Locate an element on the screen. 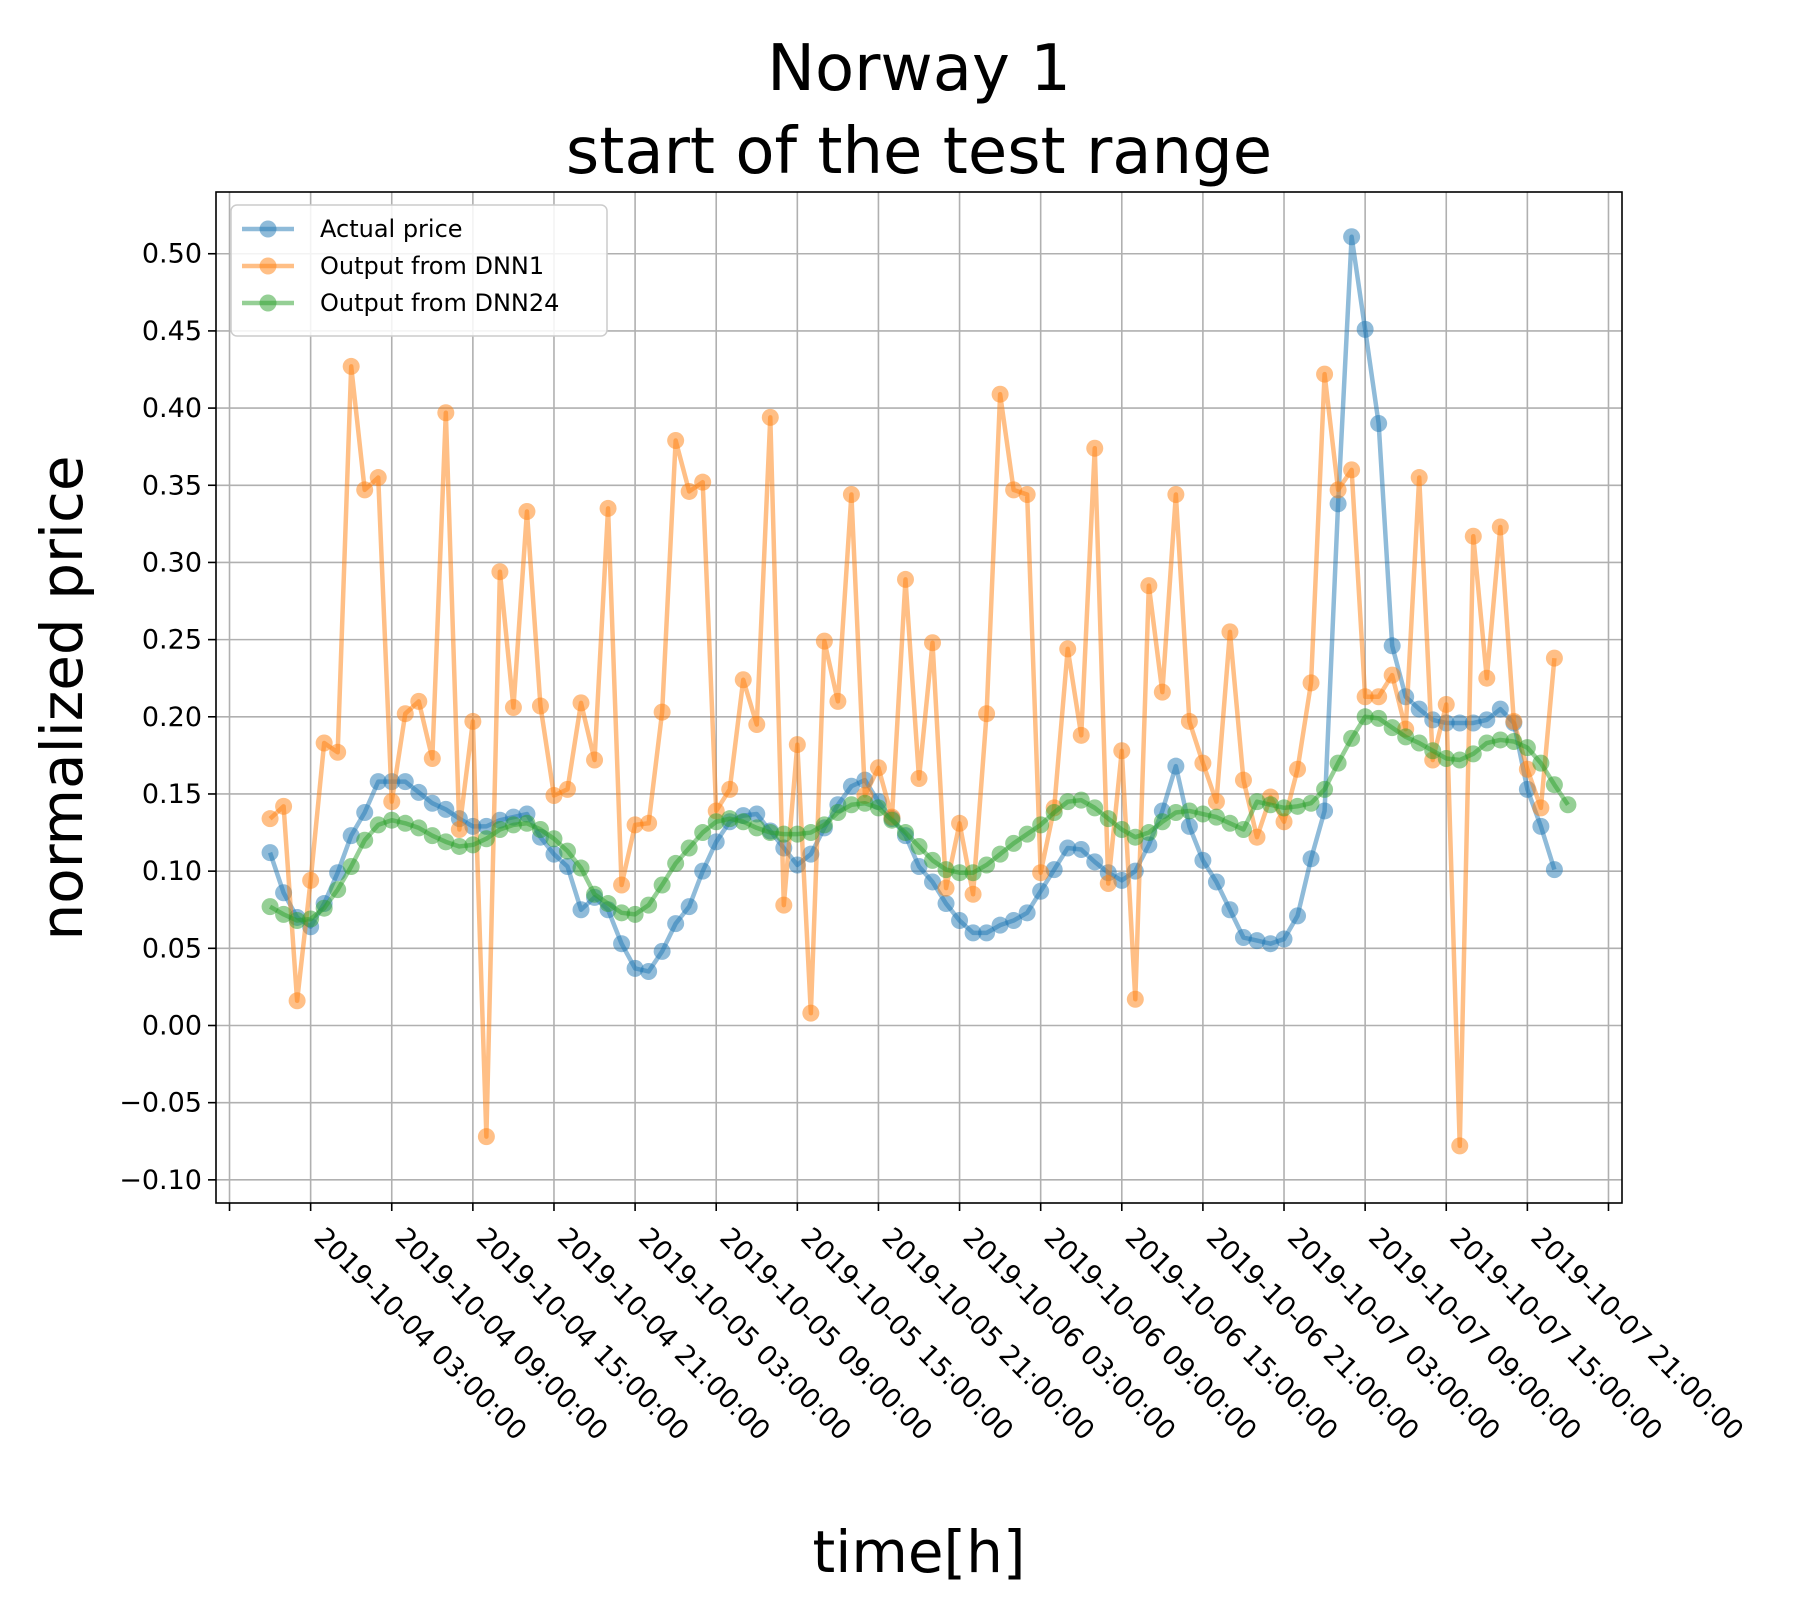 The image size is (1800, 1600). y-tick-label: 0.45 is located at coordinates (172, 331).